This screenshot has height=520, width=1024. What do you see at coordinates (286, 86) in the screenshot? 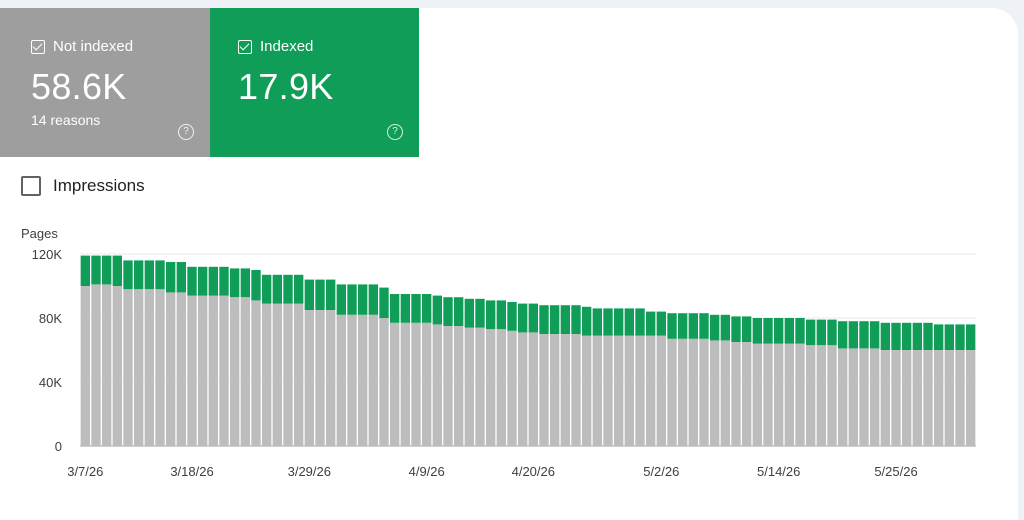
I see `indexed-value: 17.9K` at bounding box center [286, 86].